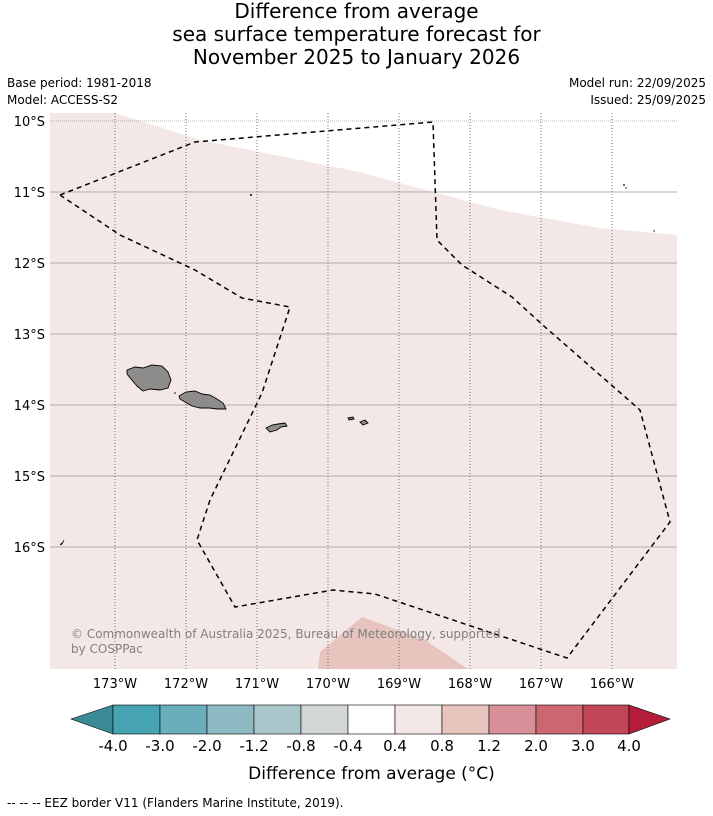 The width and height of the screenshot is (713, 816). What do you see at coordinates (63, 100) in the screenshot?
I see `model-label: Model: ACCESS-S2` at bounding box center [63, 100].